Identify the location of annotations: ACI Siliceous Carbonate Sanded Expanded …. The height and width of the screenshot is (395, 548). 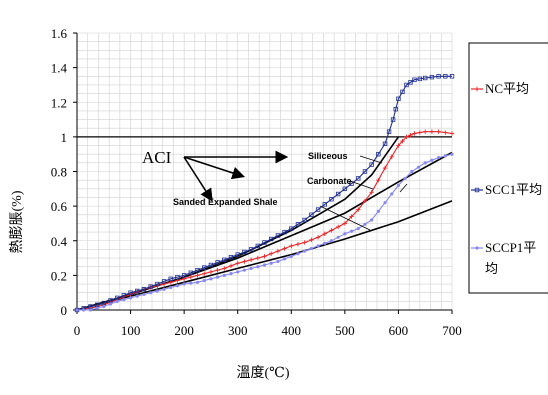
(275, 189).